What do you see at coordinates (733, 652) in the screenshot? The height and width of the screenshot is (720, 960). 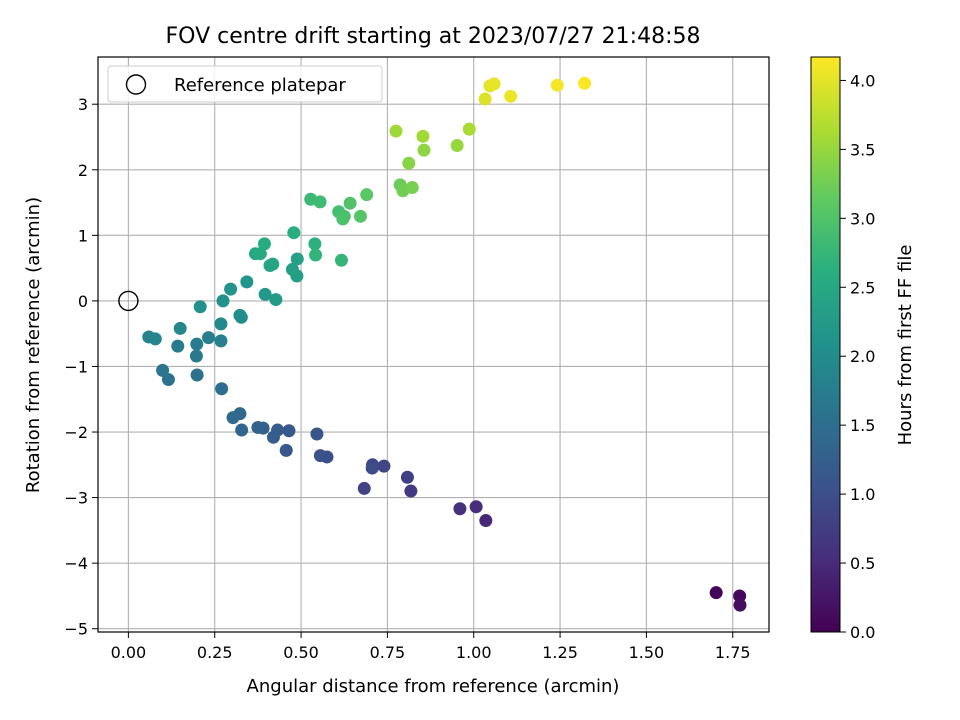 I see `x-tick-label: 1.75` at bounding box center [733, 652].